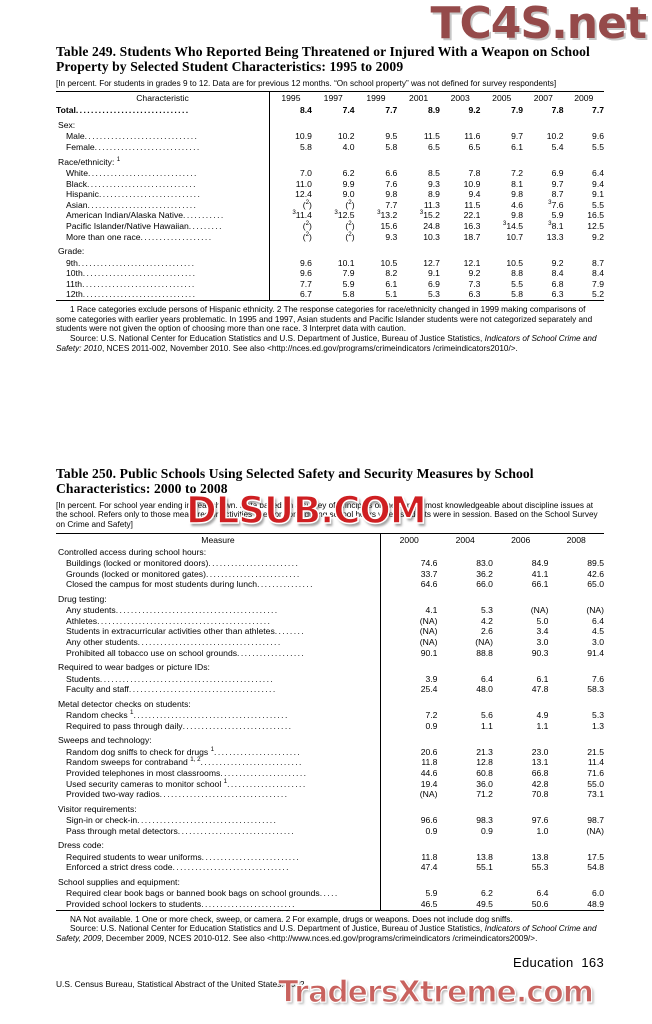 Image resolution: width=652 pixels, height=1024 pixels. What do you see at coordinates (595, 820) in the screenshot?
I see `table-cell-value: 98.7` at bounding box center [595, 820].